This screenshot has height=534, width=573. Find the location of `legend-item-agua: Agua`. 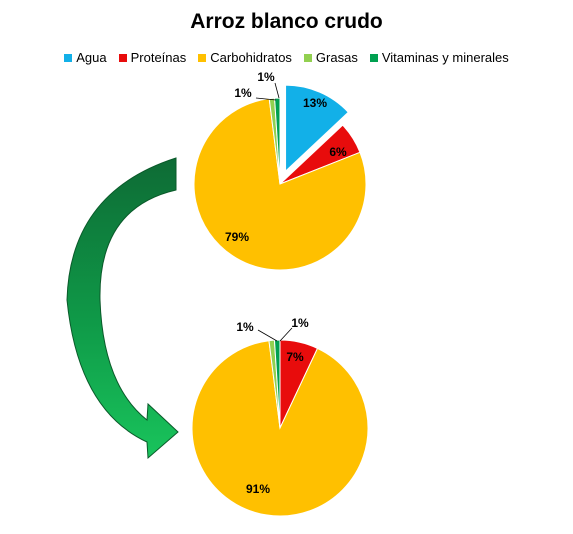

legend-item-agua: Agua is located at coordinates (85, 57).